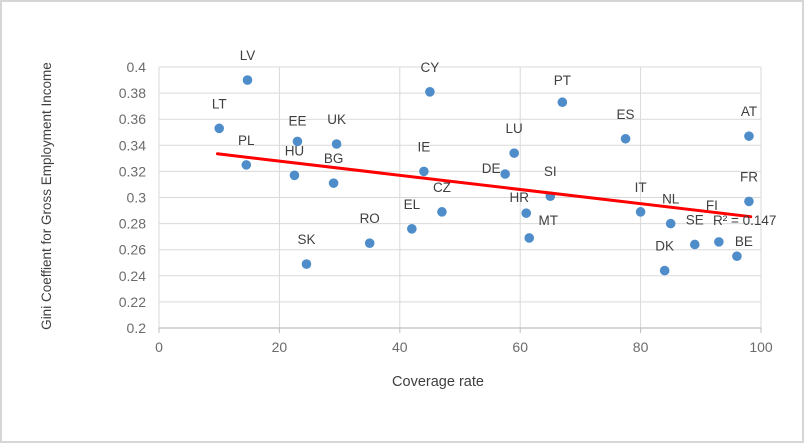 The width and height of the screenshot is (804, 443). What do you see at coordinates (219, 128) in the screenshot?
I see `data-point-LT` at bounding box center [219, 128].